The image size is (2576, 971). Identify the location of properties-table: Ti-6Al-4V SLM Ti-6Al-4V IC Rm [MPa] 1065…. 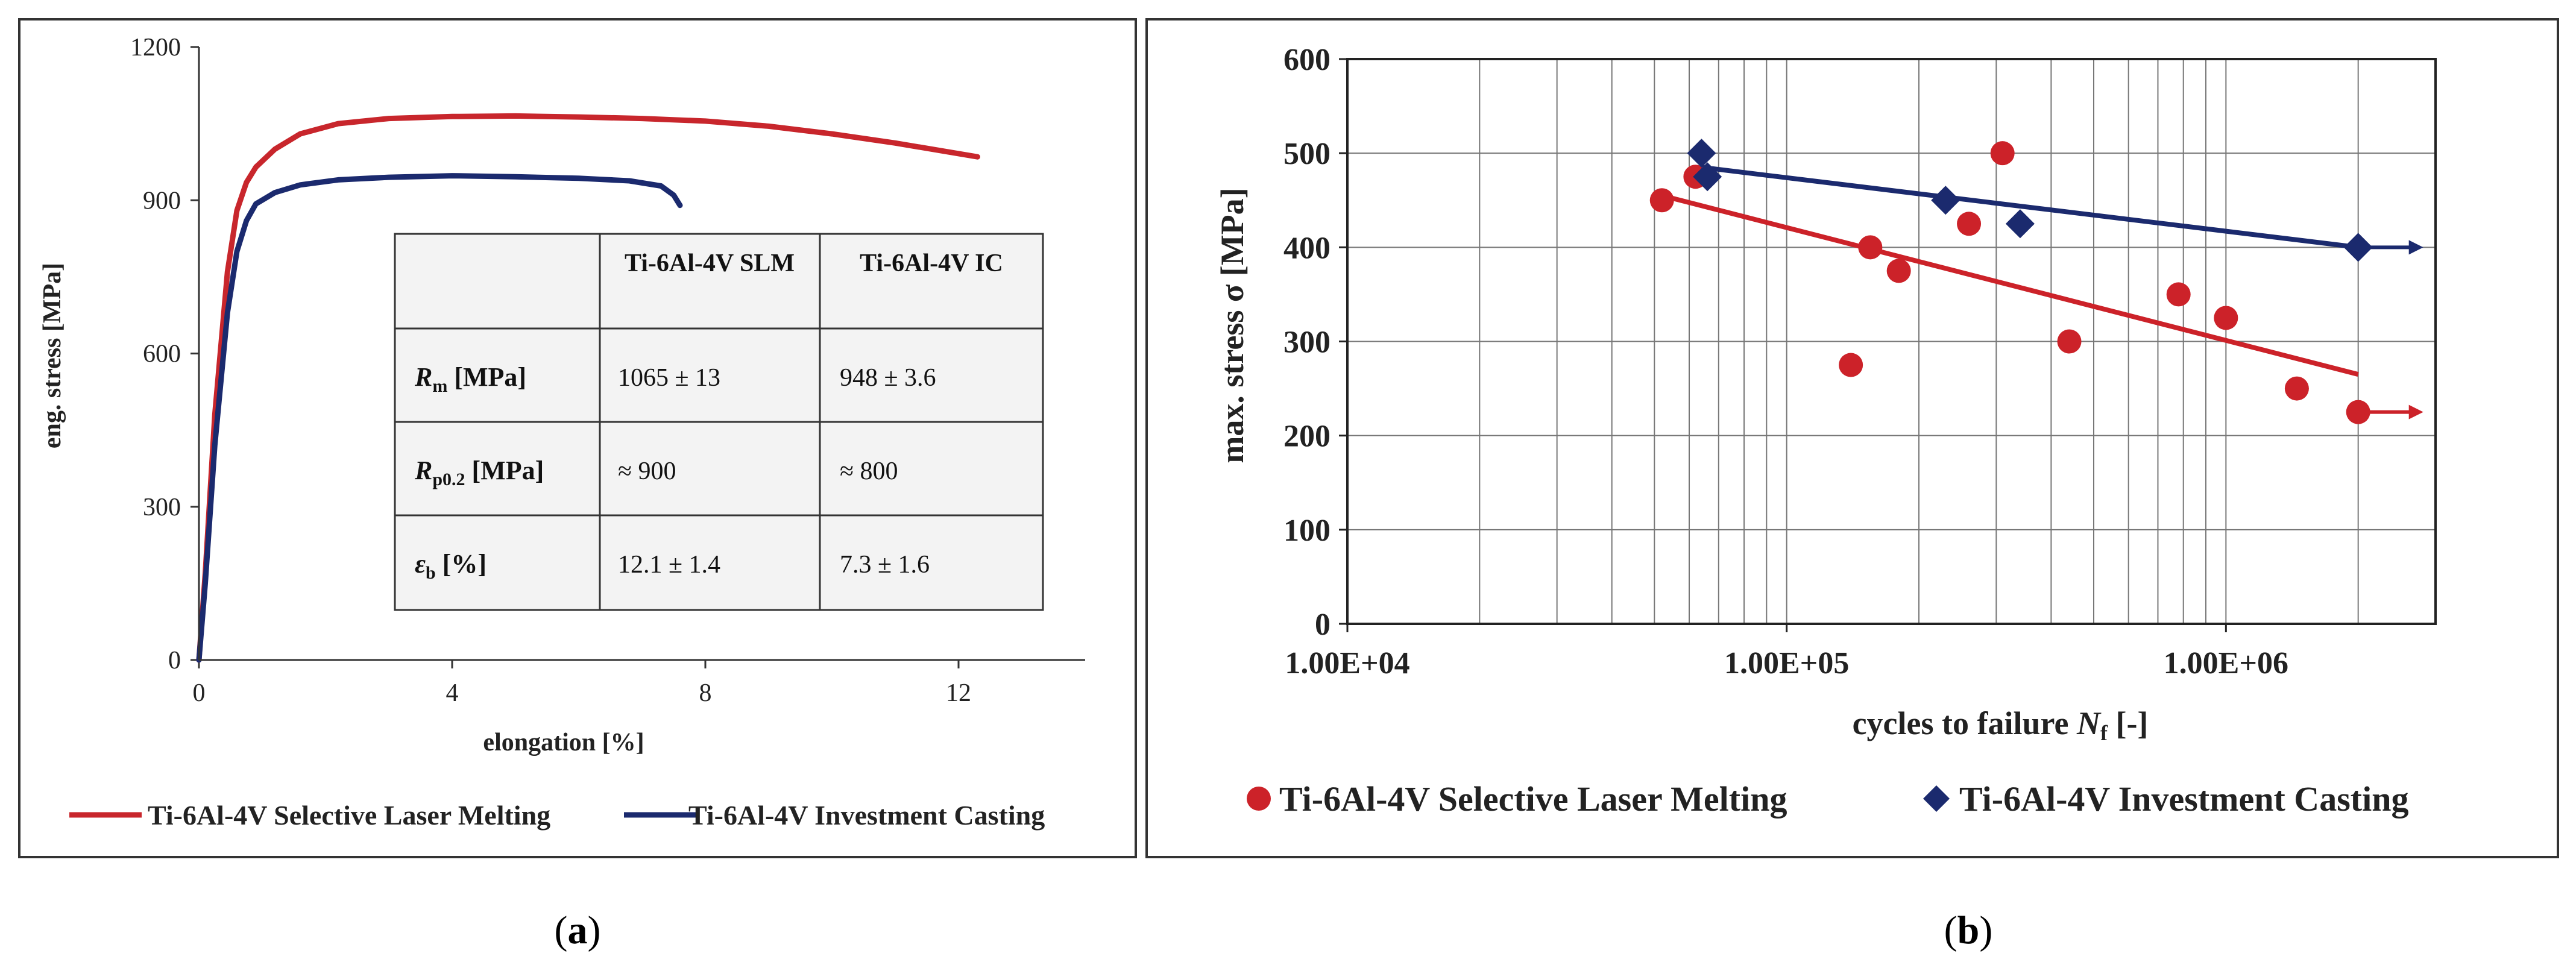
(719, 422).